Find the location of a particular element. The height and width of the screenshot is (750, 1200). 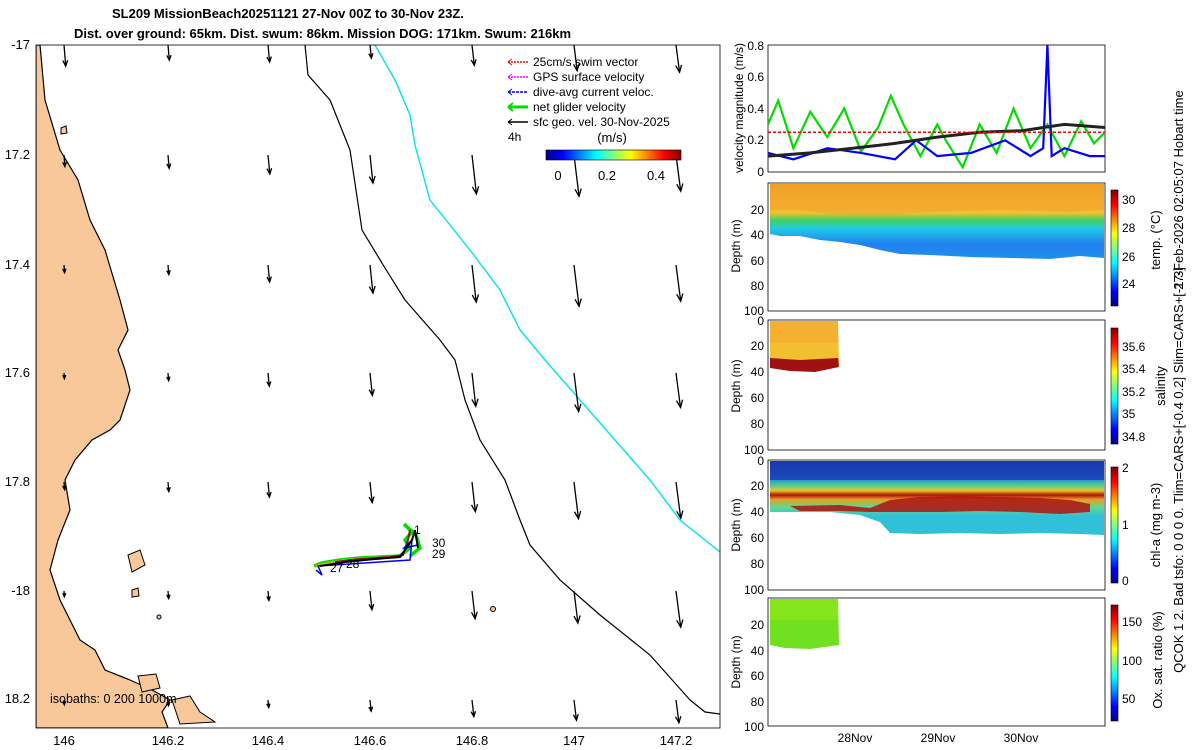

colorbar-tick: 0.2 is located at coordinates (607, 175).